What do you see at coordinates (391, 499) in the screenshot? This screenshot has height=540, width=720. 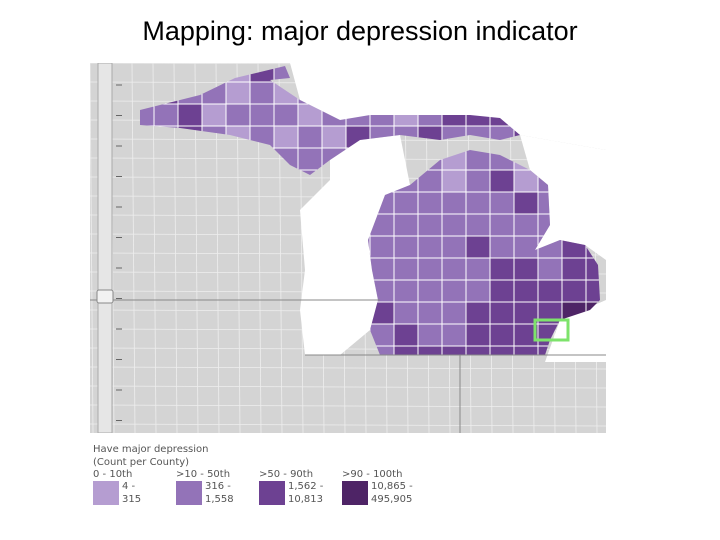 I see `legend-range-to: 495,905` at bounding box center [391, 499].